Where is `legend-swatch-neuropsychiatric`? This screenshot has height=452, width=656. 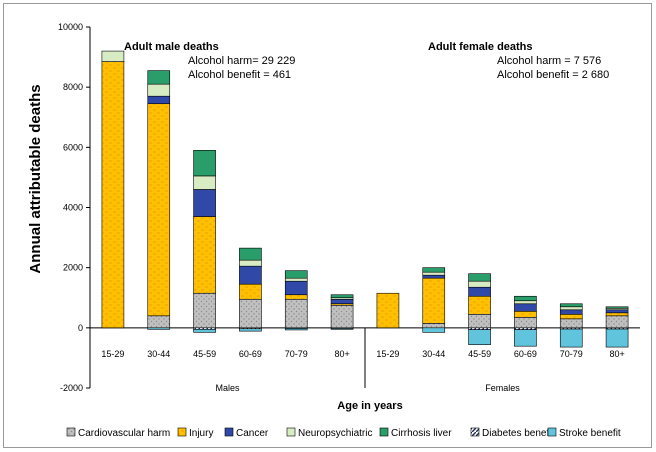
legend-swatch-neuropsychiatric is located at coordinates (291, 432).